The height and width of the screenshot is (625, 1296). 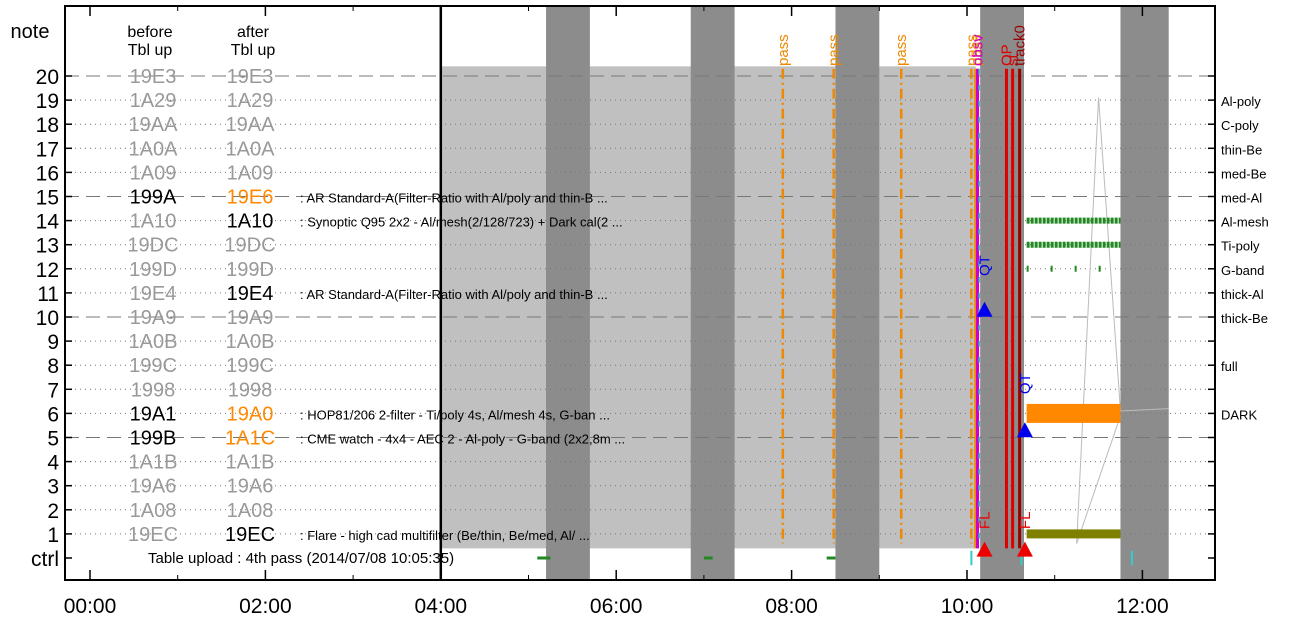 What do you see at coordinates (47, 198) in the screenshot?
I see `y-tick-label: 15` at bounding box center [47, 198].